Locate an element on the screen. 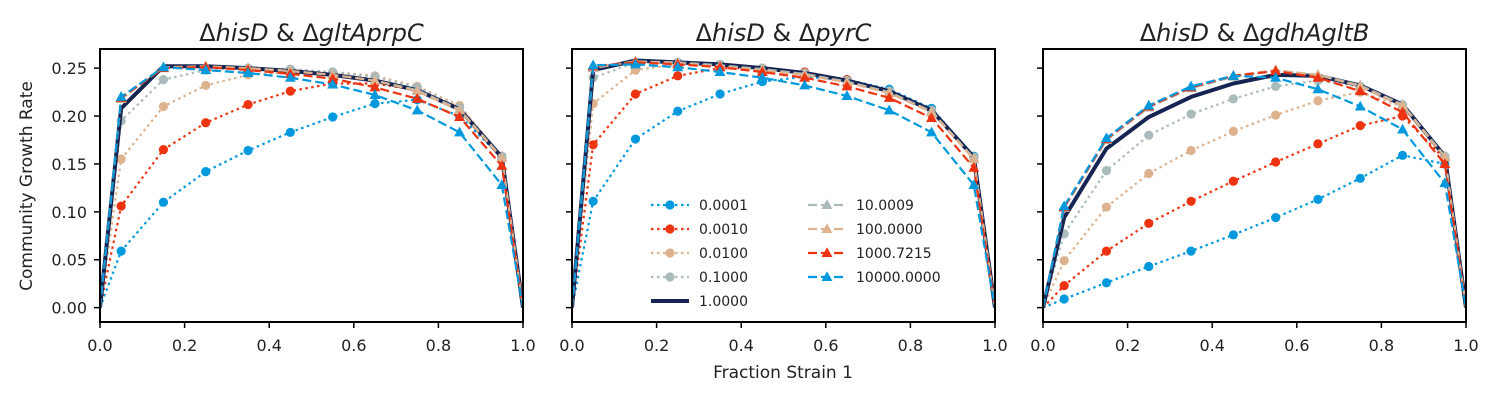  panel-title-part: pyrC is located at coordinates (842, 33).